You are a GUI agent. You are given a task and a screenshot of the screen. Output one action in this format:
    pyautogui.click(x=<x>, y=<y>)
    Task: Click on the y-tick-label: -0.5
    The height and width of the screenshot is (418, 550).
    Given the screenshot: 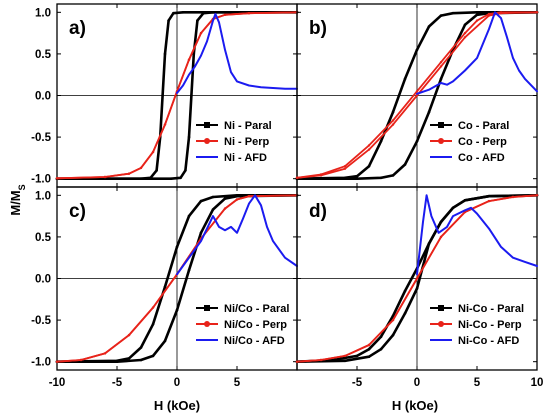 What is the action you would take?
    pyautogui.click(x=41, y=138)
    